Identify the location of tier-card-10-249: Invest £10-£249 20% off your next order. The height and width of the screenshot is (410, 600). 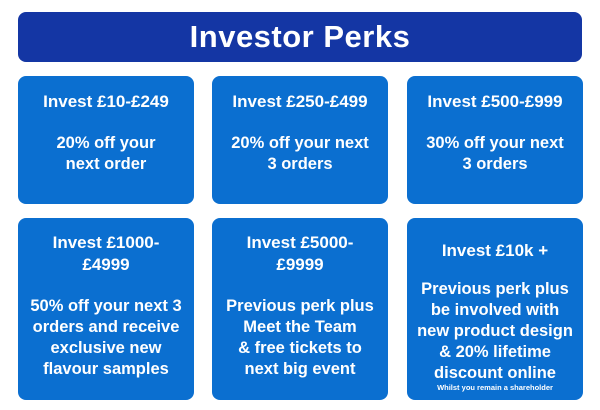
(106, 140).